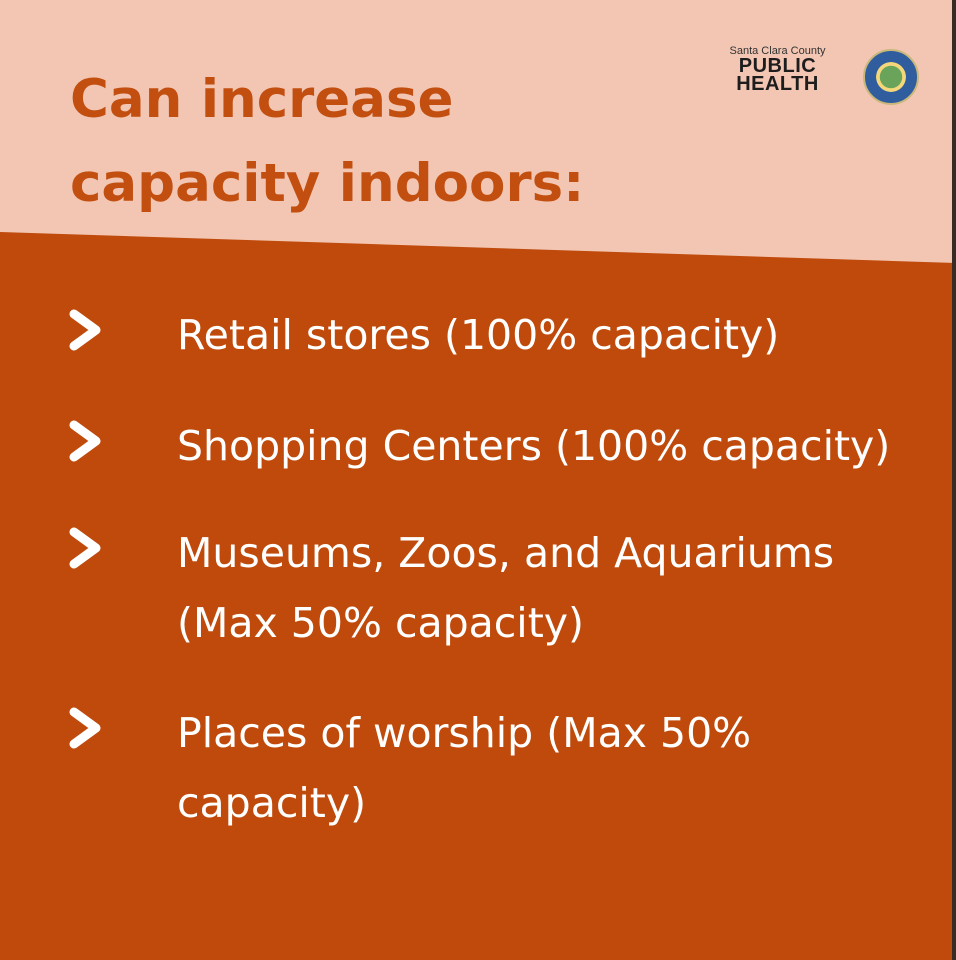  What do you see at coordinates (777, 66) in the screenshot?
I see `logo-public: PUBLIC` at bounding box center [777, 66].